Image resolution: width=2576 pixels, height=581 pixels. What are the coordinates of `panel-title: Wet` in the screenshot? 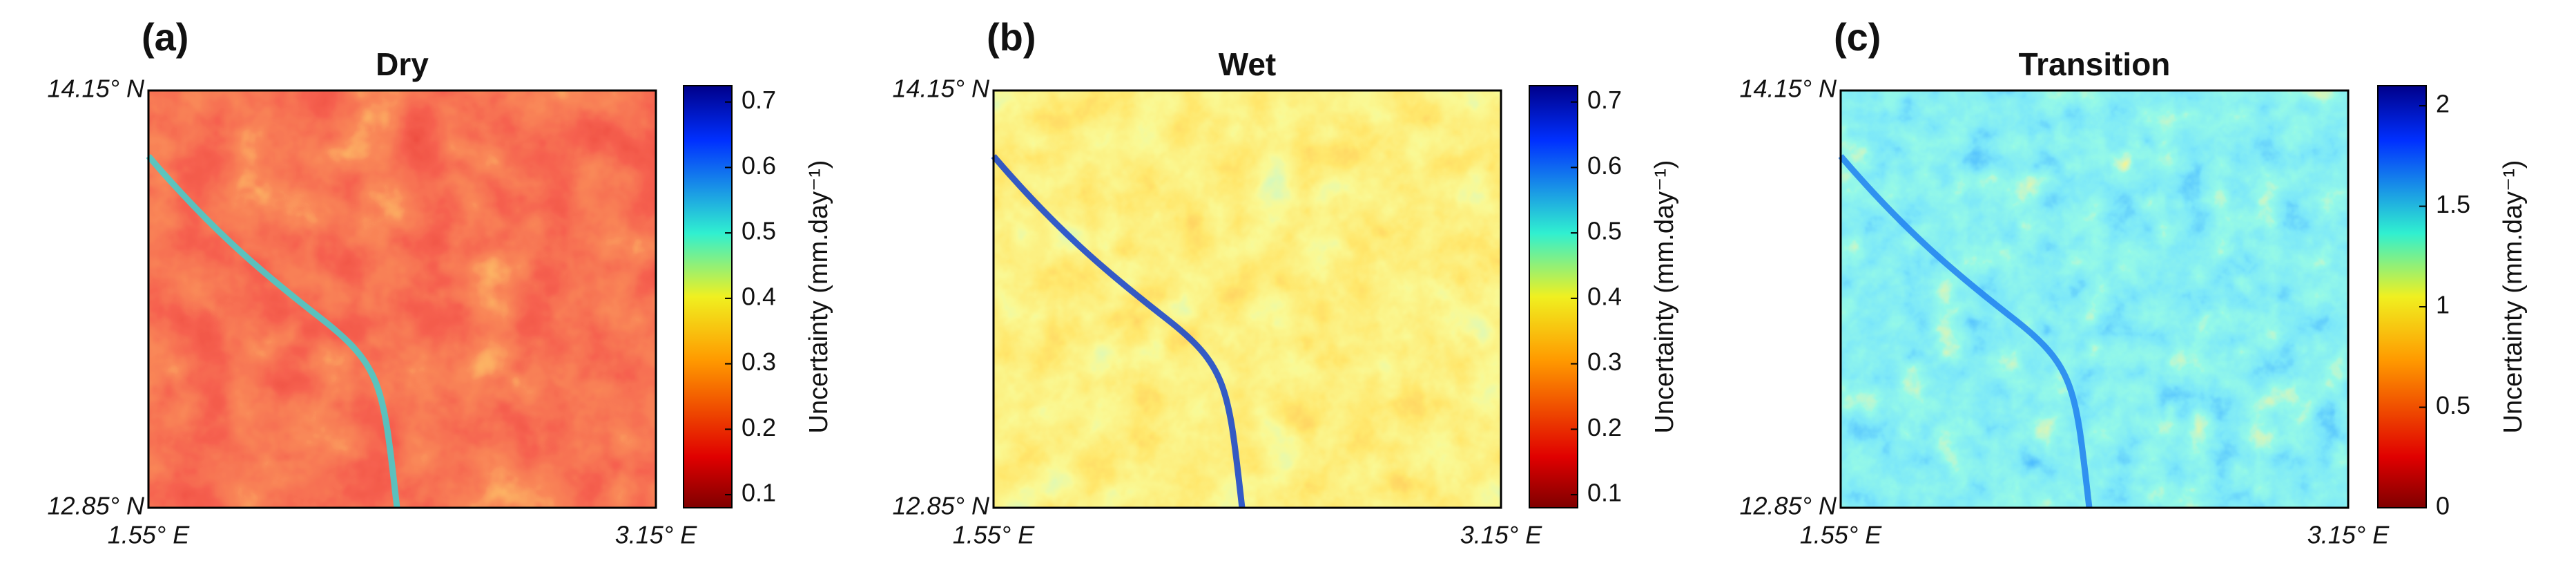 It's located at (1248, 64).